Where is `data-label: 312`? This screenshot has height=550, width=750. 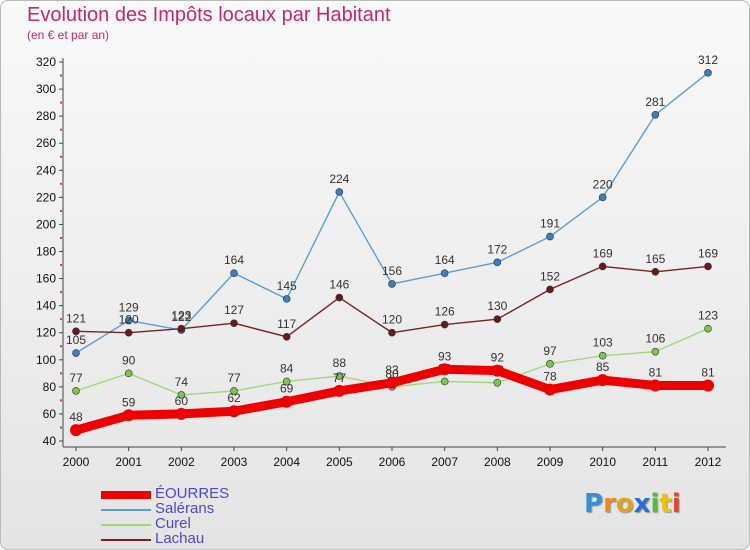
data-label: 312 is located at coordinates (708, 60).